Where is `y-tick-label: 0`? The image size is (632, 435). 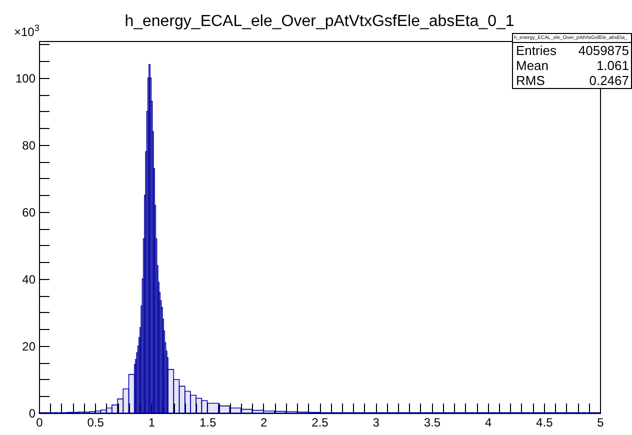 y-tick-label: 0 is located at coordinates (32, 413).